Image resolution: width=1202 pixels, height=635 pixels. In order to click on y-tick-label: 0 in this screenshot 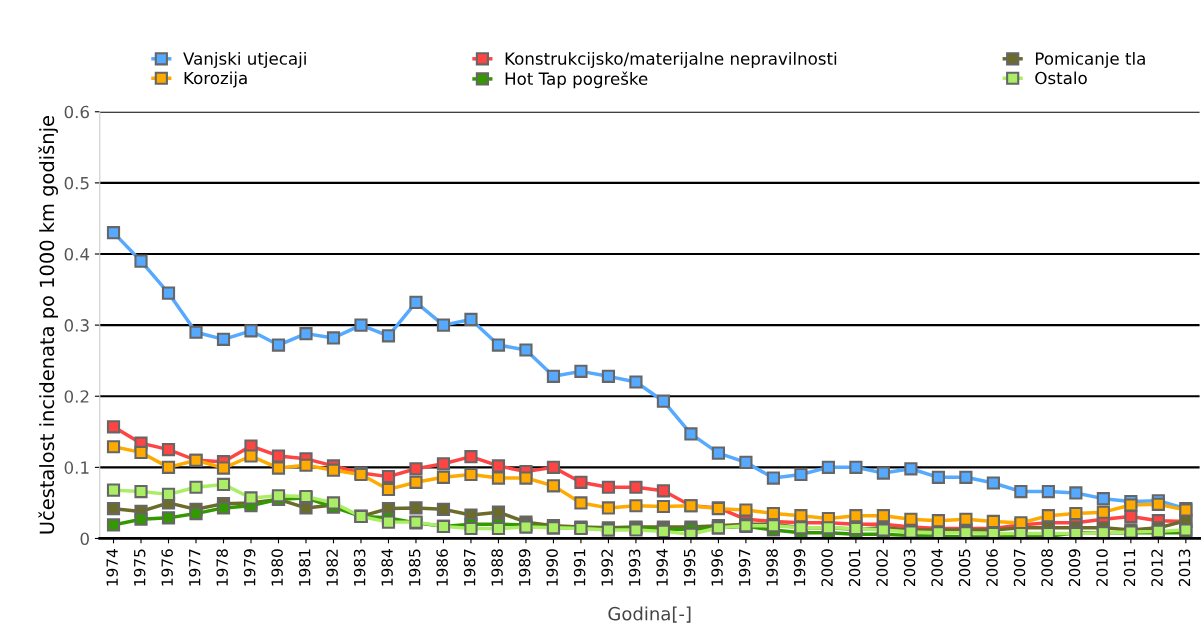, I will do `click(84, 539)`.